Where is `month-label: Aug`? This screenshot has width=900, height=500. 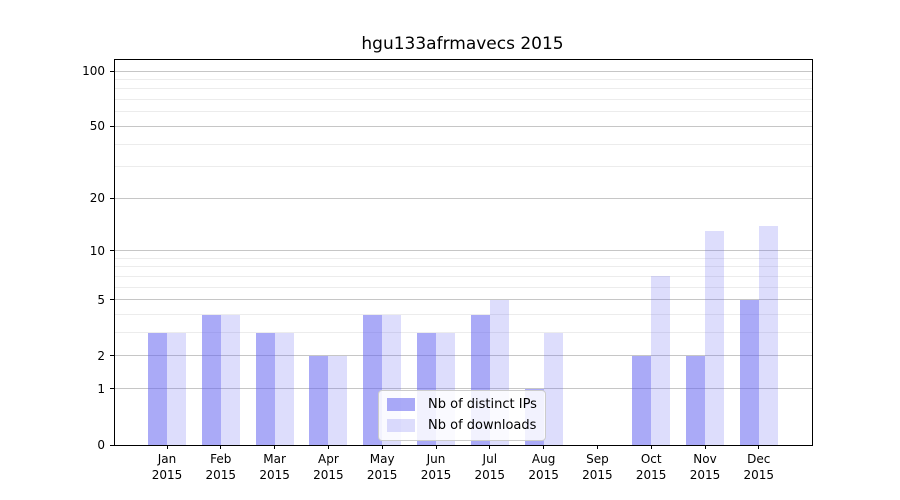
month-label: Aug is located at coordinates (543, 459).